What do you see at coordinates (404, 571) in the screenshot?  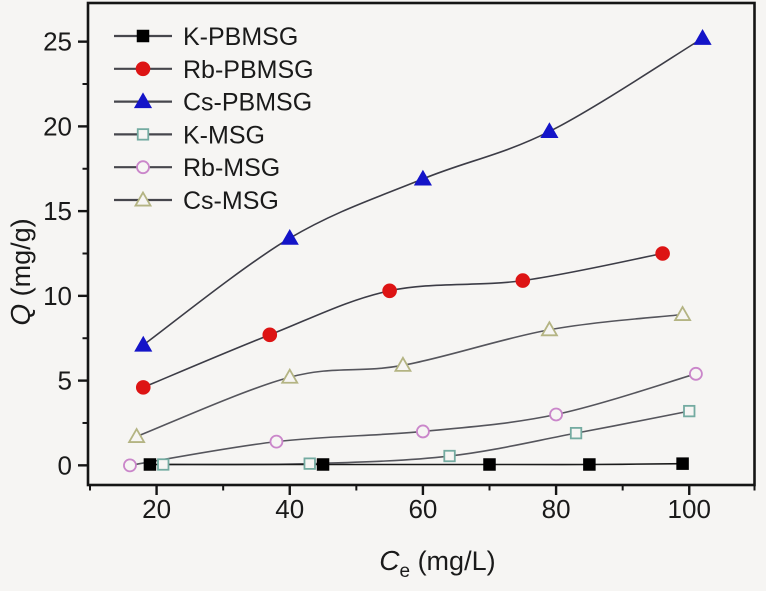 I see `x-axis-title-subscript: e` at bounding box center [404, 571].